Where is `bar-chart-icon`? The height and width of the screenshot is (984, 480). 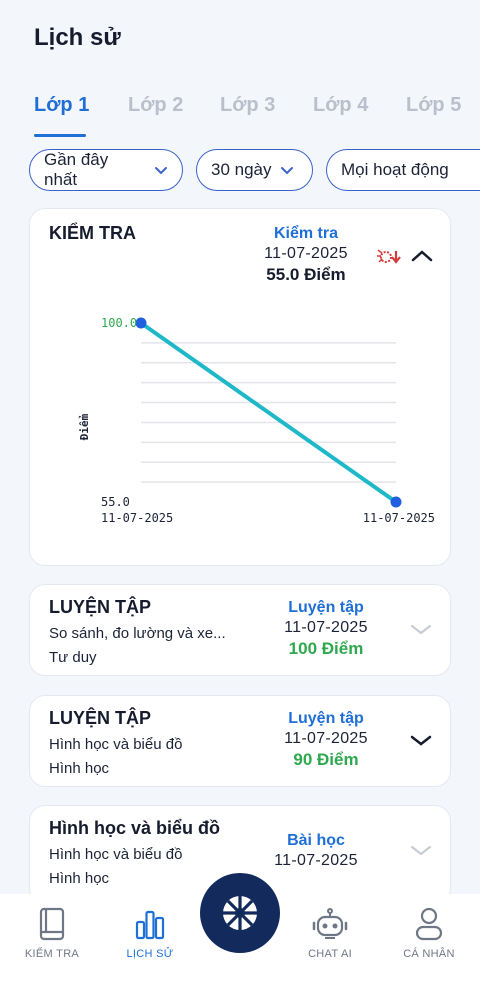
bar-chart-icon is located at coordinates (150, 925).